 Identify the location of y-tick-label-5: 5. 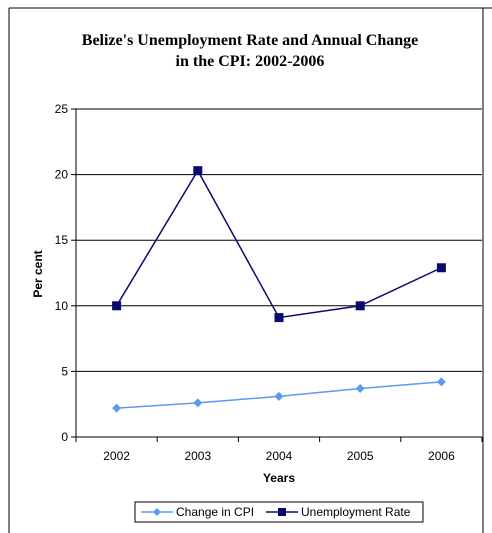
(64, 371).